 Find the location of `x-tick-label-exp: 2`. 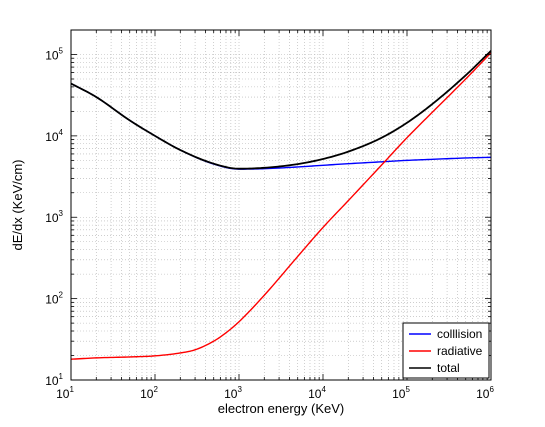

x-tick-label-exp: 2 is located at coordinates (155, 389).